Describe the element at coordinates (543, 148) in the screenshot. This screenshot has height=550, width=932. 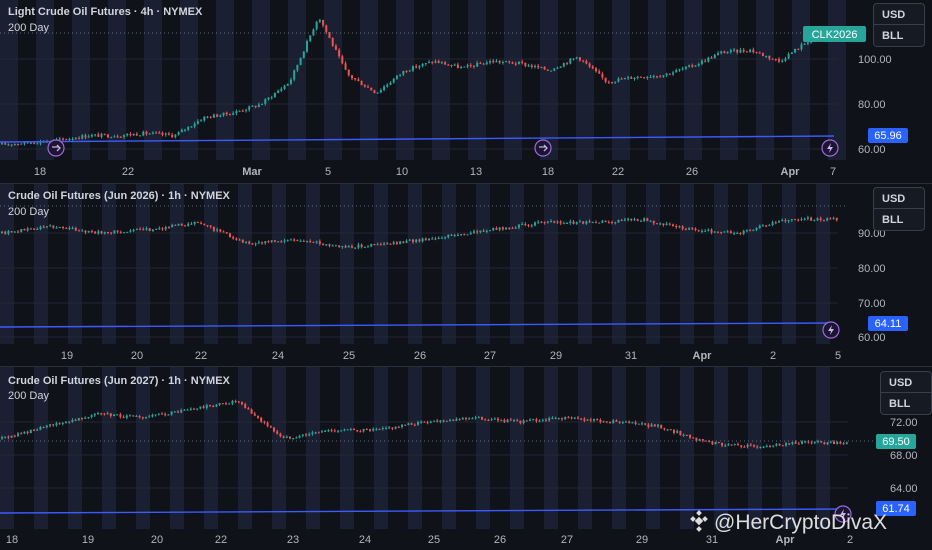
I see `arrow-icon-glyph` at that location.